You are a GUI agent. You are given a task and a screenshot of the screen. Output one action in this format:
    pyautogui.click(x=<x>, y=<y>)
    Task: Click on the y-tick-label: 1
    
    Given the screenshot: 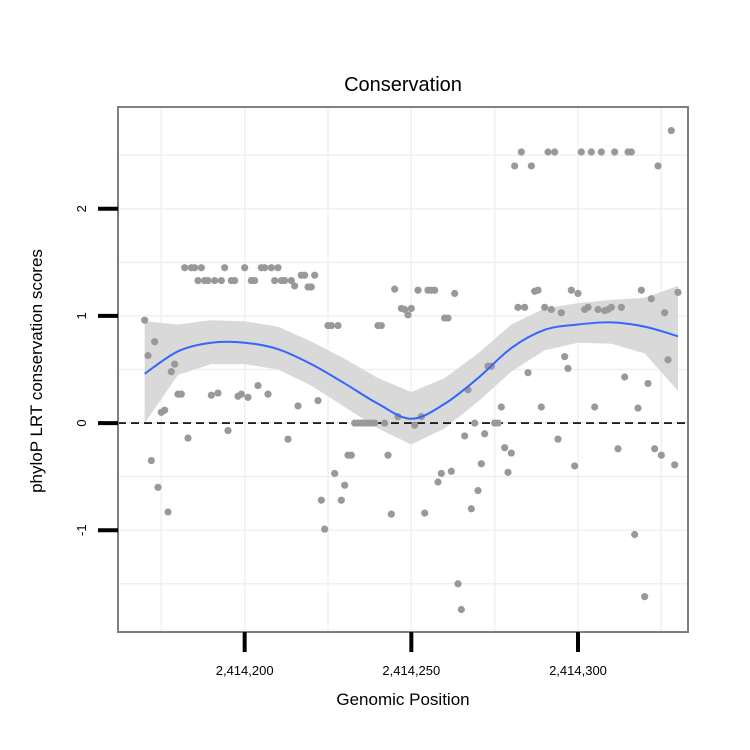 What is the action you would take?
    pyautogui.click(x=81, y=315)
    